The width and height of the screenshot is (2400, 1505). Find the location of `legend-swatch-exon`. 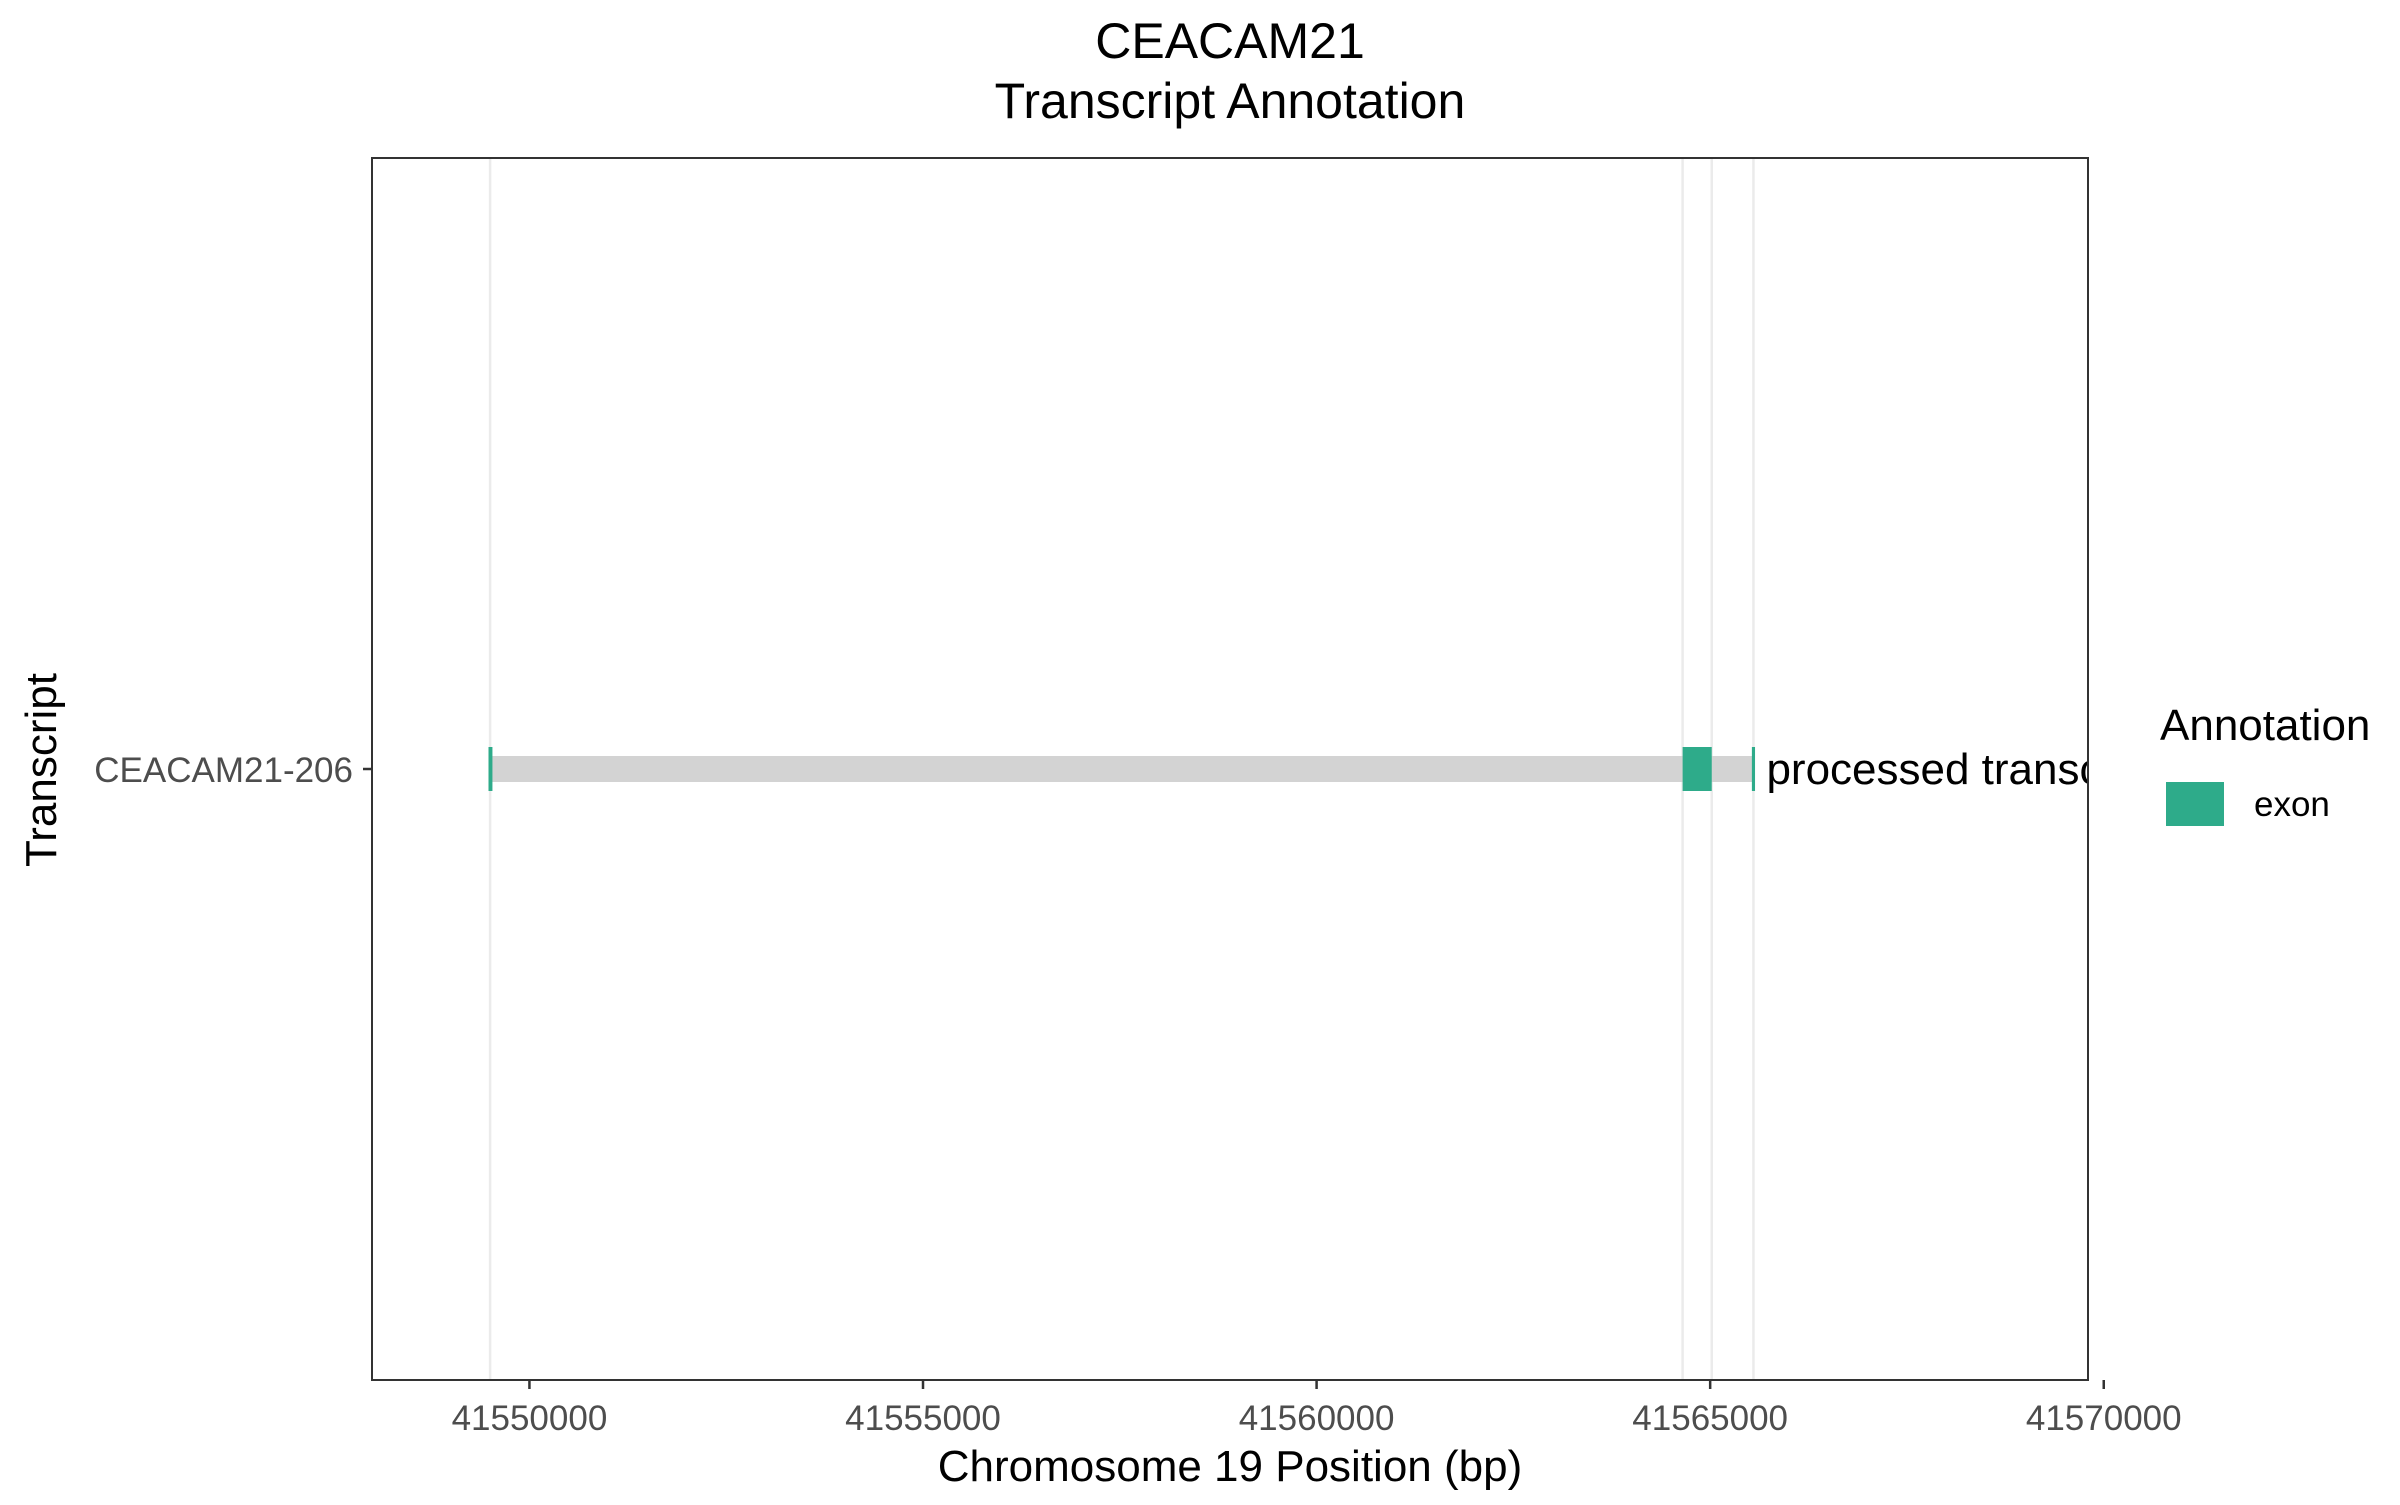

legend-swatch-exon is located at coordinates (2195, 804).